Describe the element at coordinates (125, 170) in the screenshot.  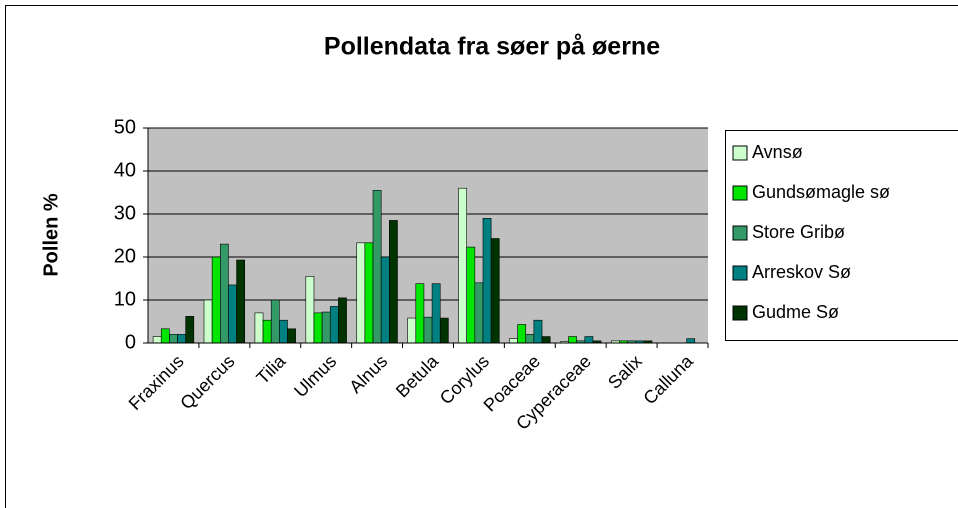
I see `y-tick-label: 40` at that location.